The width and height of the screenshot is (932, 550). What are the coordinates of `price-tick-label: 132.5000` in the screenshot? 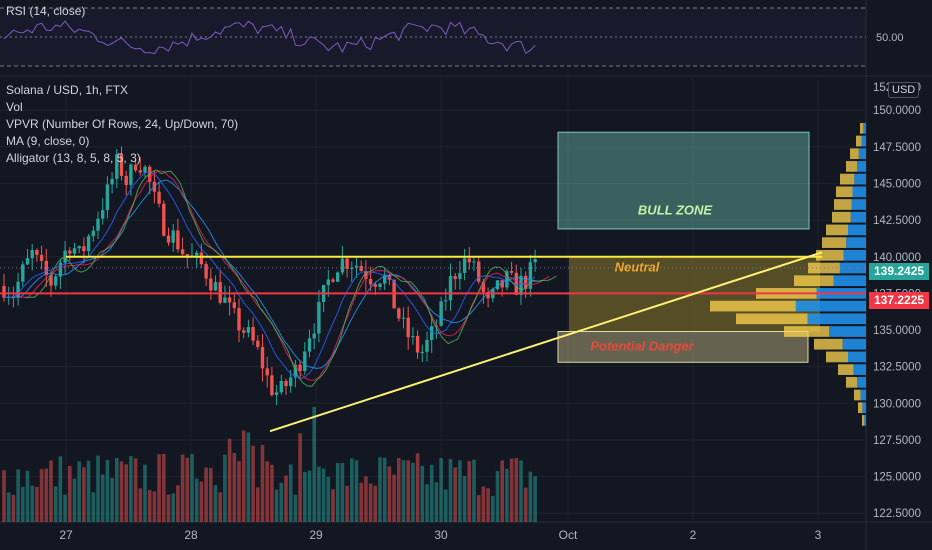 It's located at (897, 368).